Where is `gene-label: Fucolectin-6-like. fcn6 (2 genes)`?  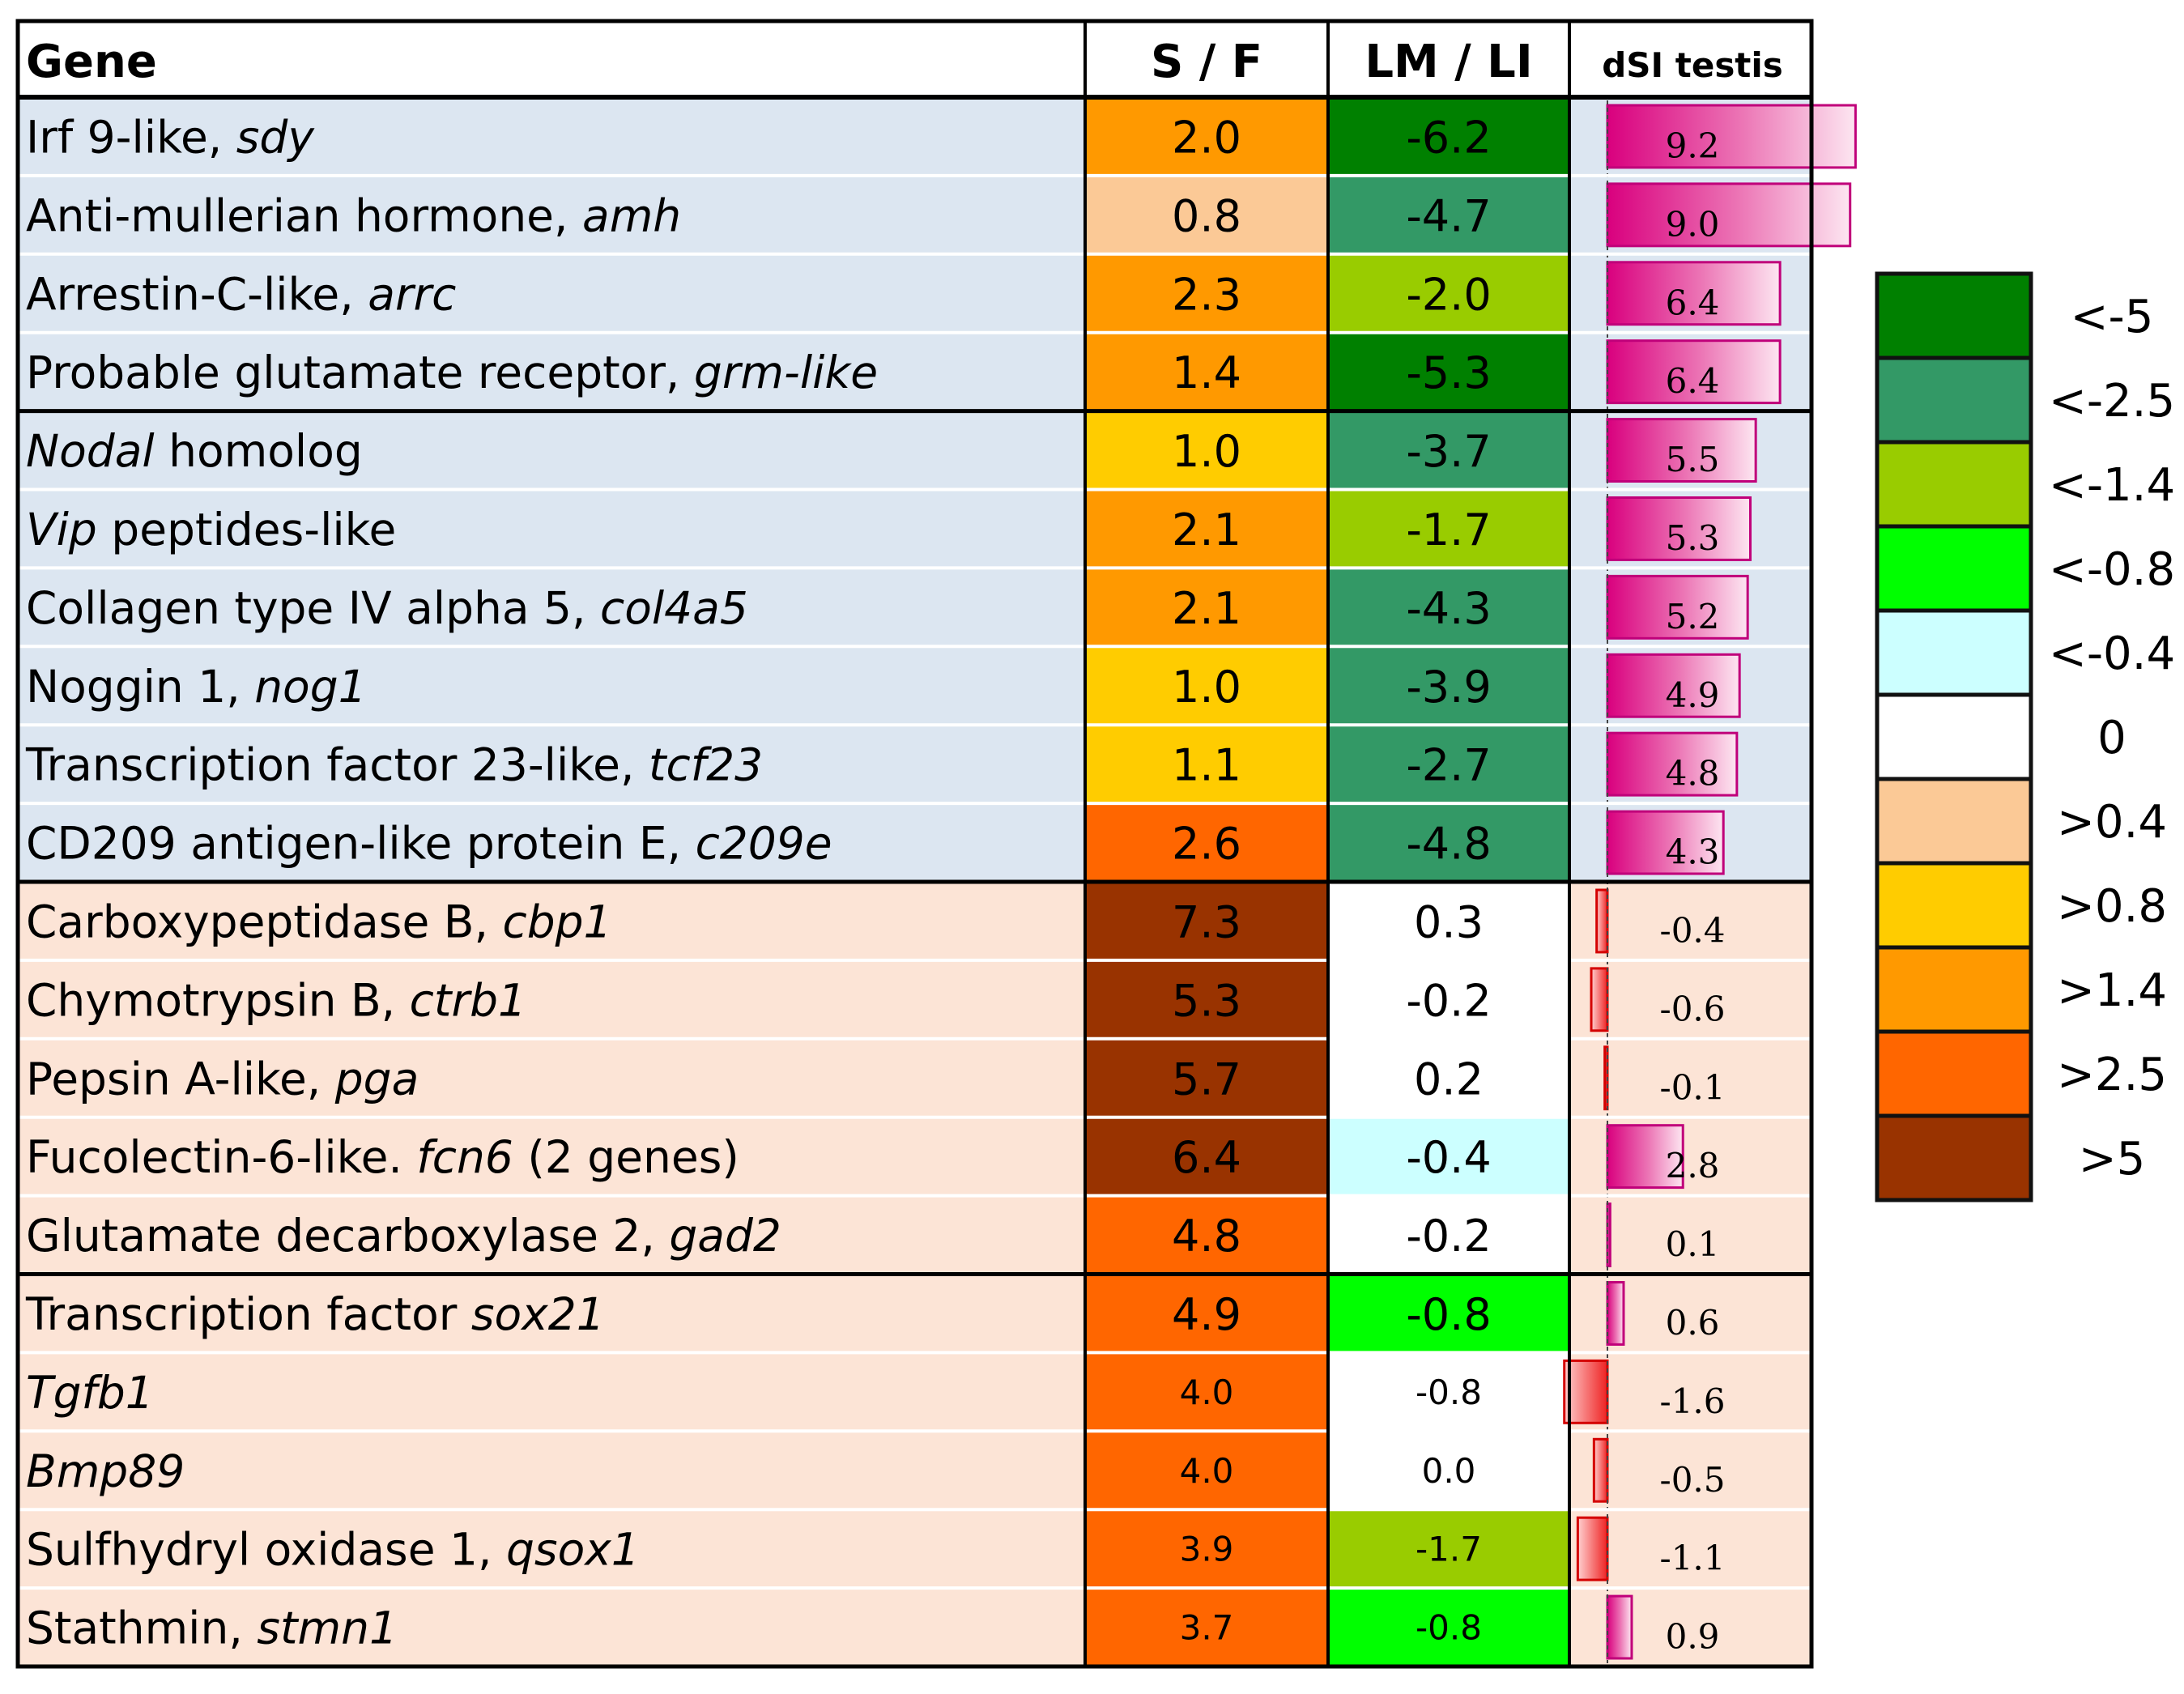 gene-label: Fucolectin-6-like. fcn6 (2 genes) is located at coordinates (382, 1157).